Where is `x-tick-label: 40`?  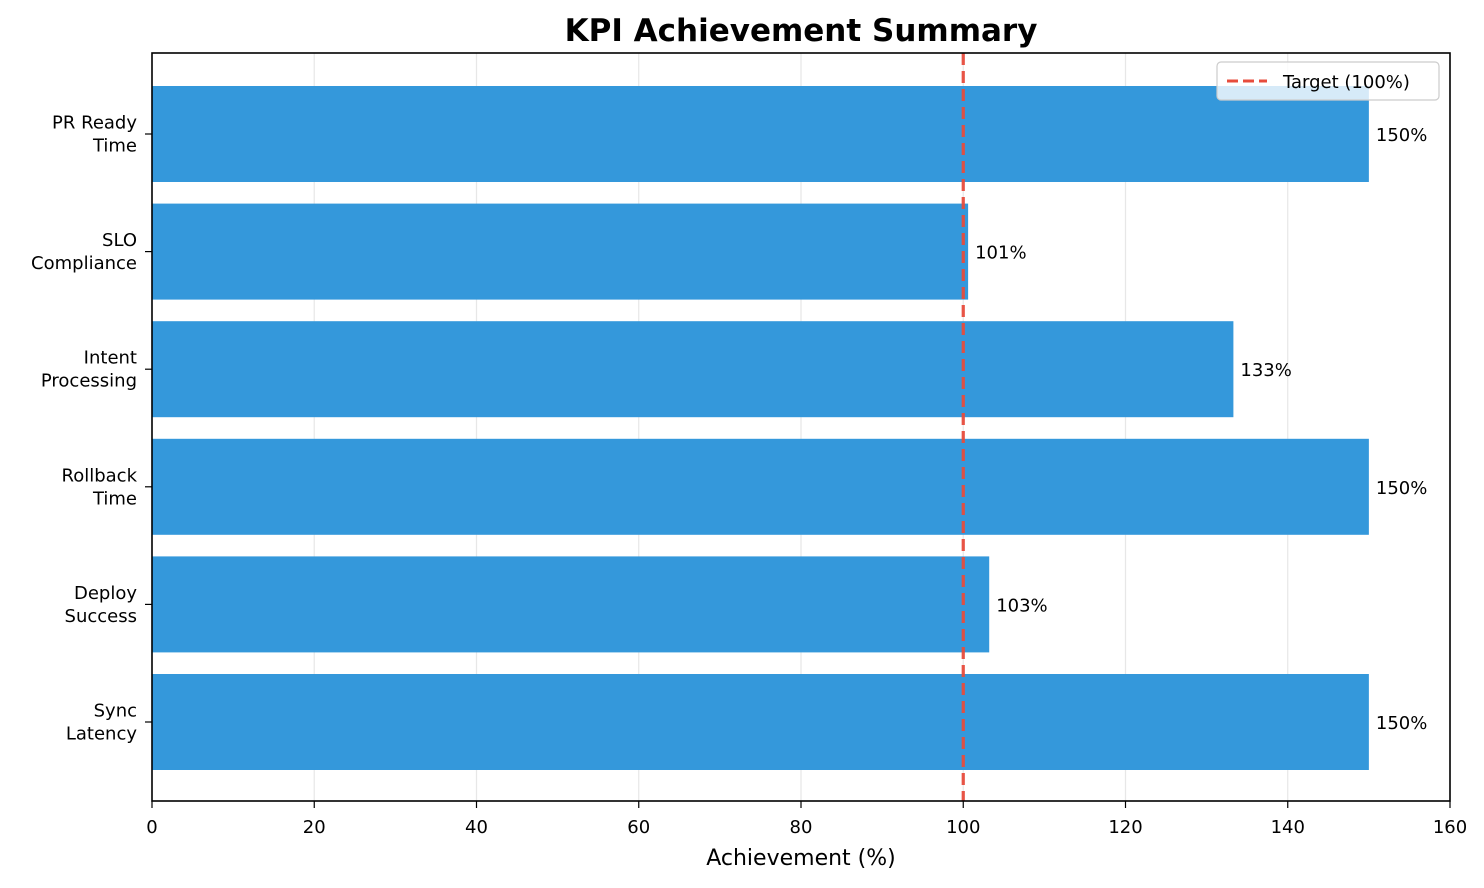 x-tick-label: 40 is located at coordinates (476, 827).